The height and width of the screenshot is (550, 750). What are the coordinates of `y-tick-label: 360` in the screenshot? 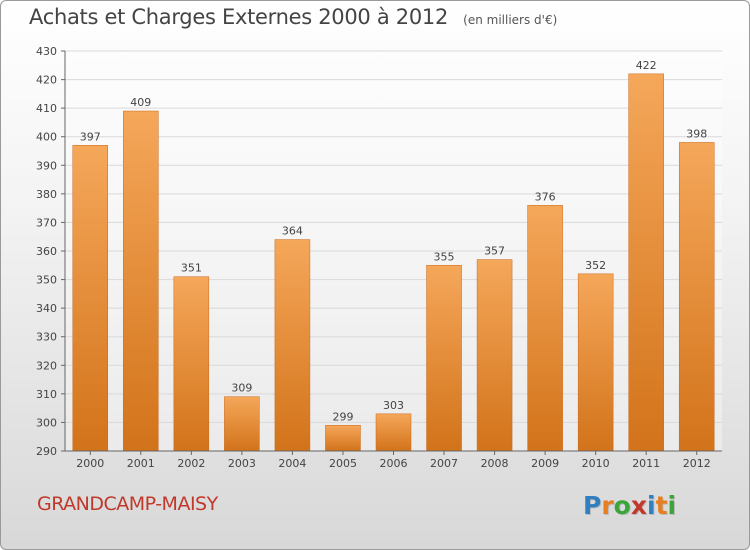 It's located at (46, 251).